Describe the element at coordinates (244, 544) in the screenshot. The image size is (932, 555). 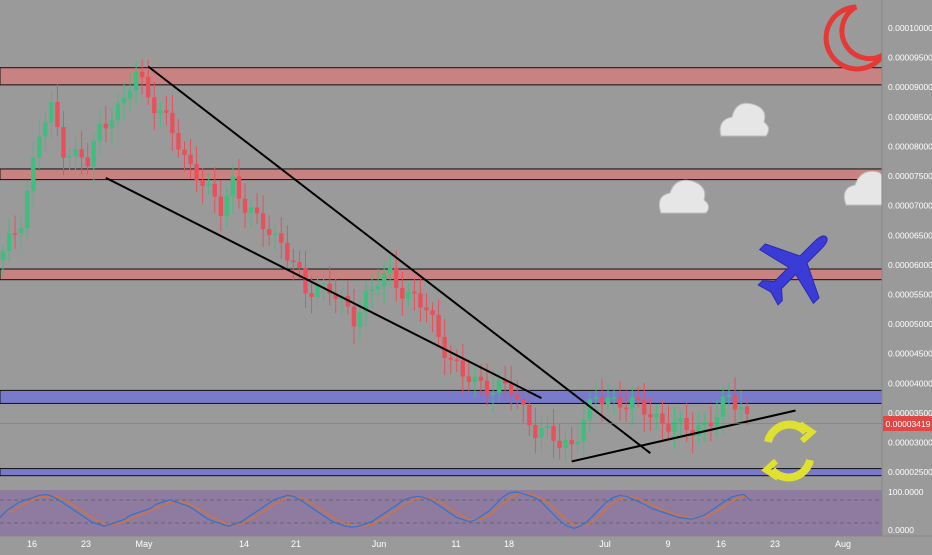
I see `time-tick-label: 14` at that location.